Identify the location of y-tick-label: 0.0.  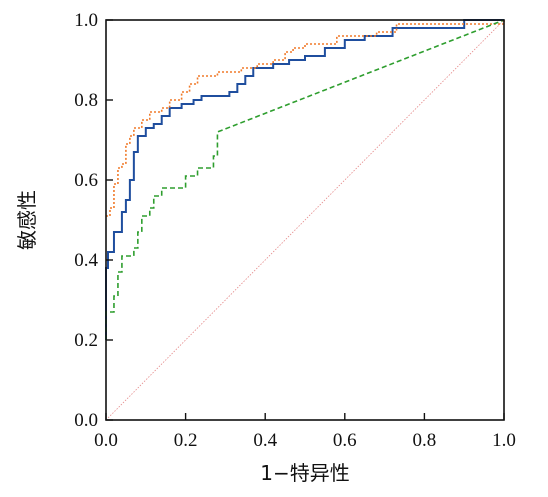
(86, 420).